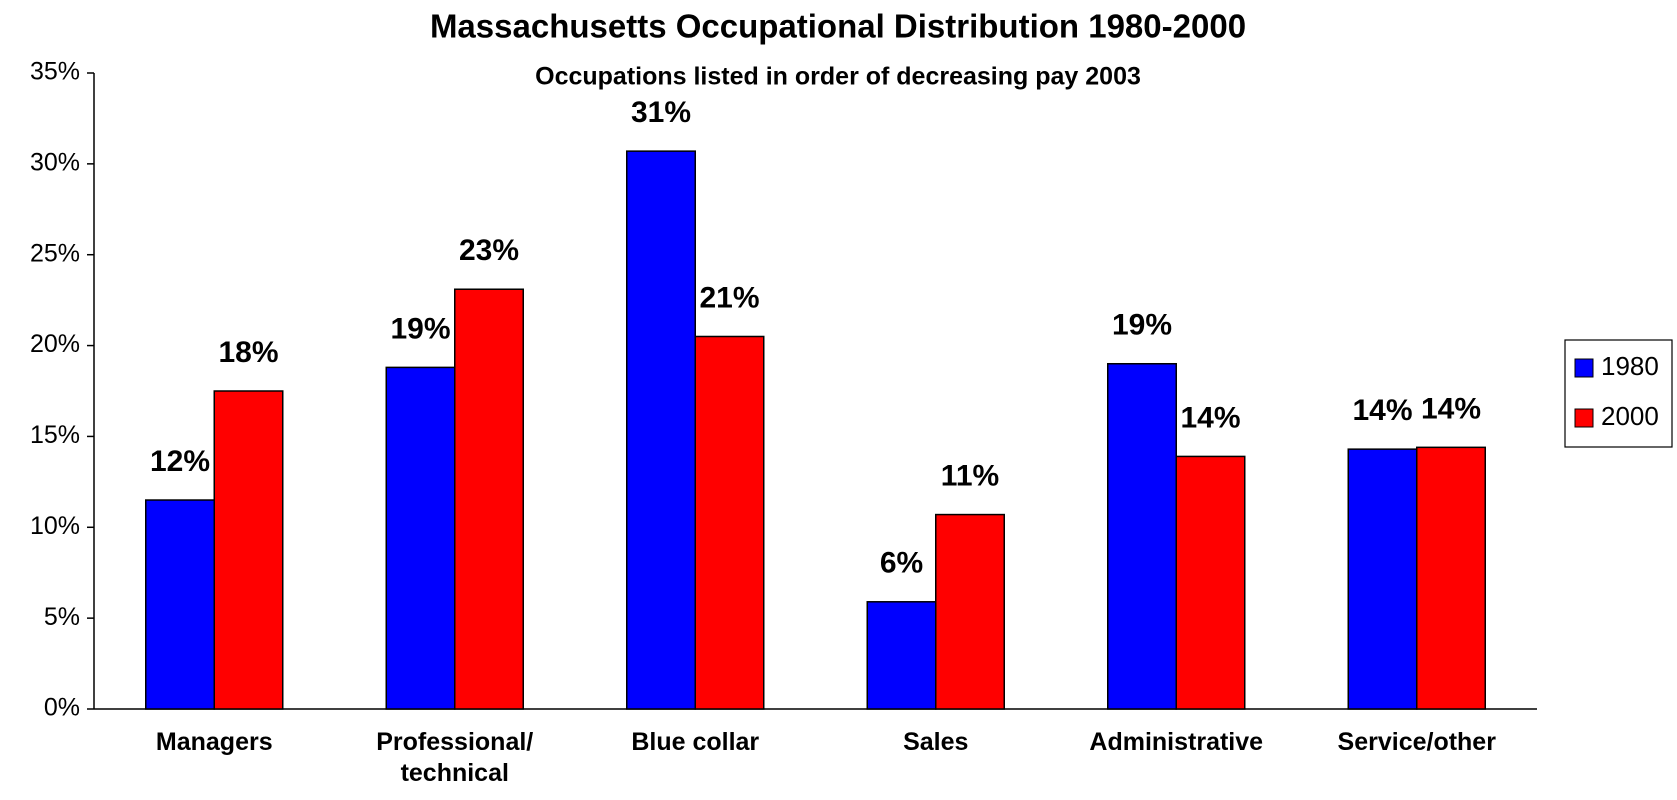 The height and width of the screenshot is (800, 1677). I want to click on data-label: 31%, so click(661, 112).